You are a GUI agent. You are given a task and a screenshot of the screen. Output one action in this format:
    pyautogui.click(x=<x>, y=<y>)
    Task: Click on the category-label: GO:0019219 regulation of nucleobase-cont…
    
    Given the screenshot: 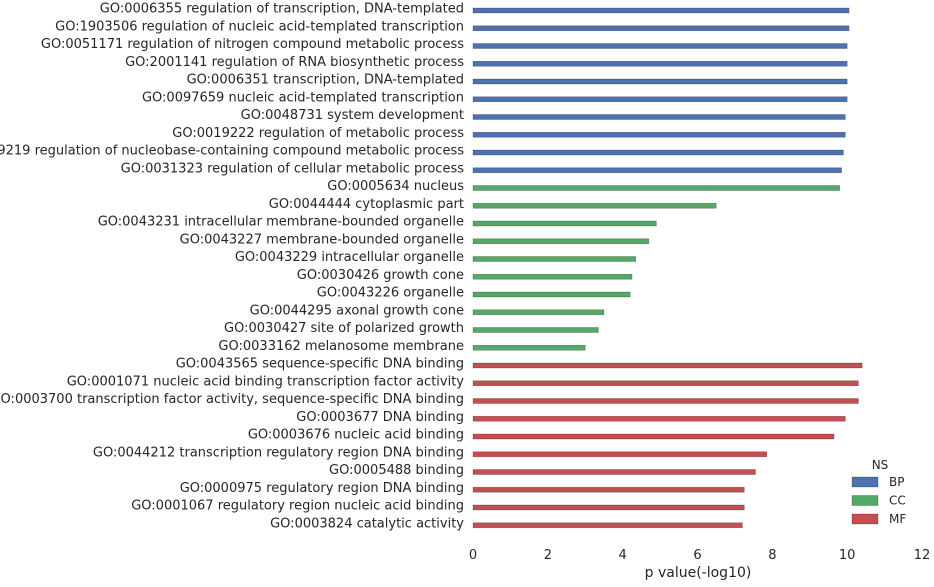 What is the action you would take?
    pyautogui.click(x=232, y=151)
    